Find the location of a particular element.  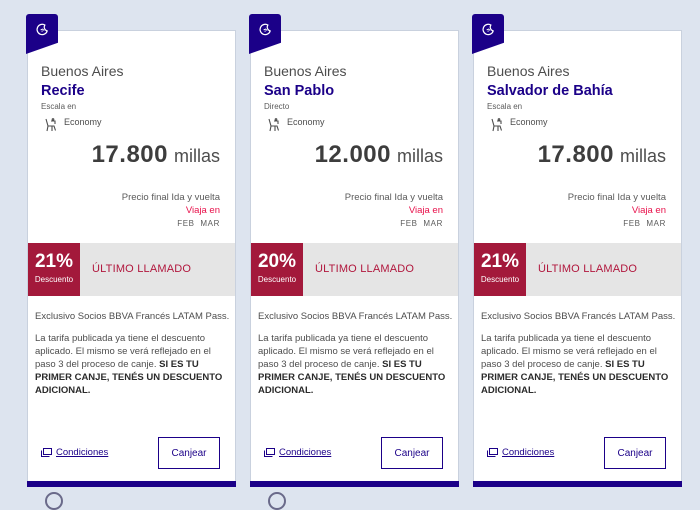

price: 12.000 millas is located at coordinates (379, 155).